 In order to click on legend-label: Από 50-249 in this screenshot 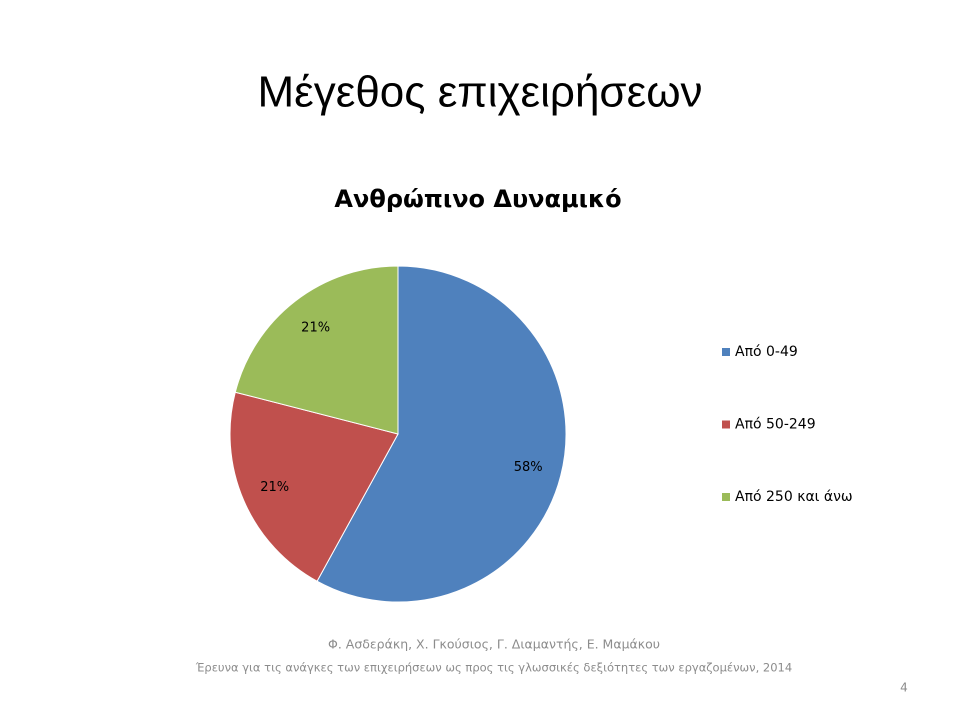, I will do `click(775, 425)`.